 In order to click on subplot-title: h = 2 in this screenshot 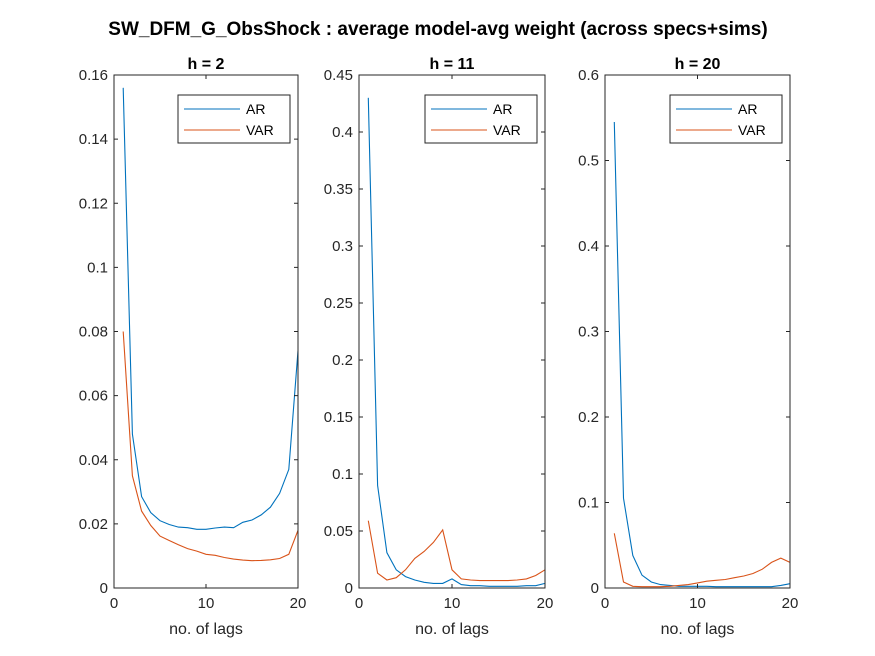, I will do `click(206, 64)`.